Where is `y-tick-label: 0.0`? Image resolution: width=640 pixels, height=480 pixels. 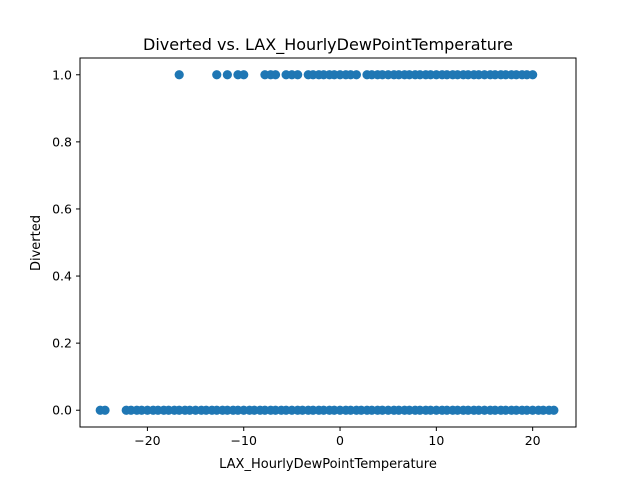
y-tick-label: 0.0 is located at coordinates (62, 410).